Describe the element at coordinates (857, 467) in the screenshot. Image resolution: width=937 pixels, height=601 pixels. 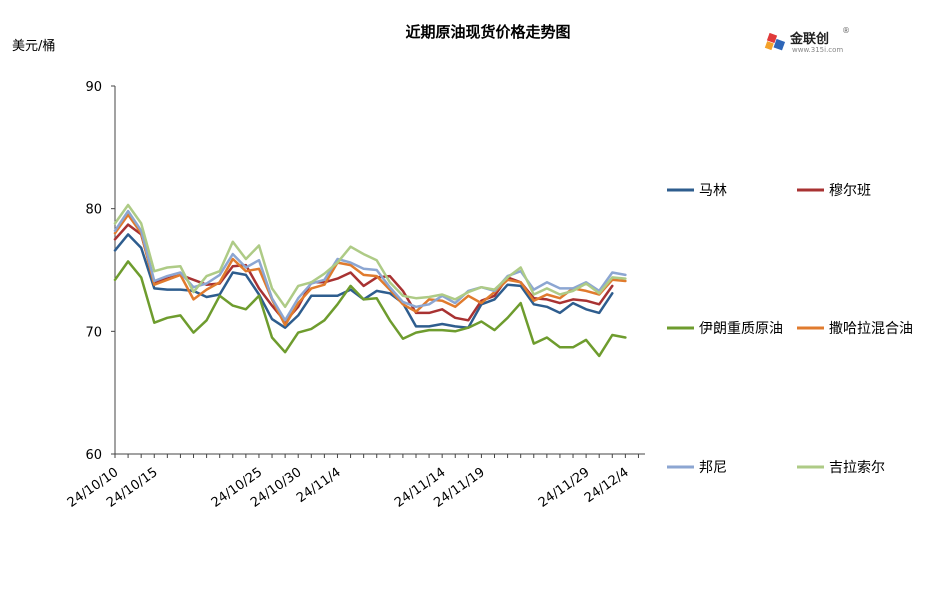
I see `legend-label: 吉拉索尔` at that location.